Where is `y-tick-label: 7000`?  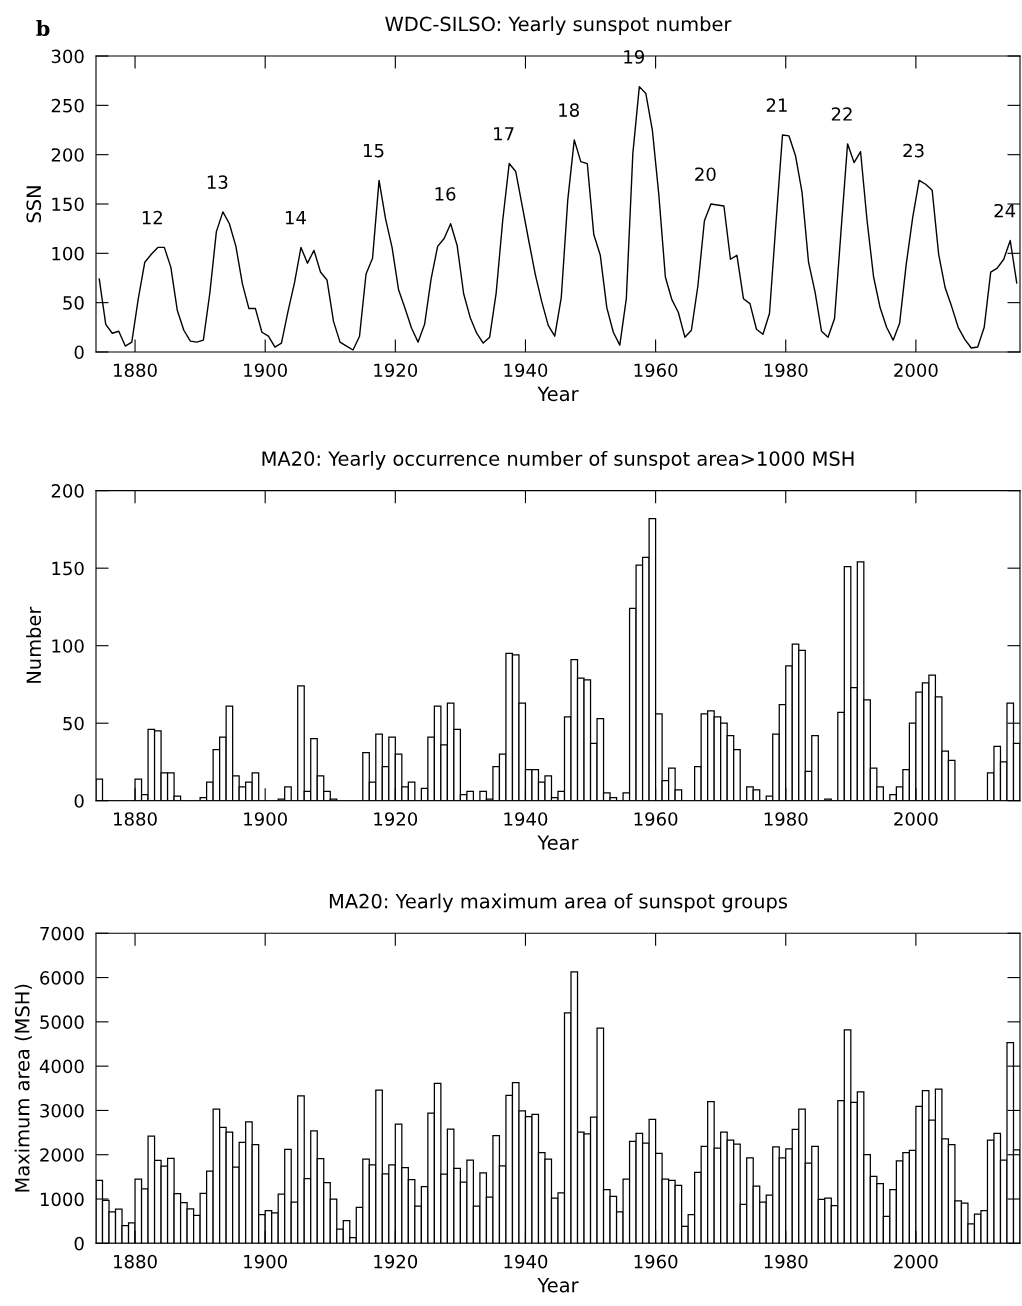
y-tick-label: 7000 is located at coordinates (62, 933).